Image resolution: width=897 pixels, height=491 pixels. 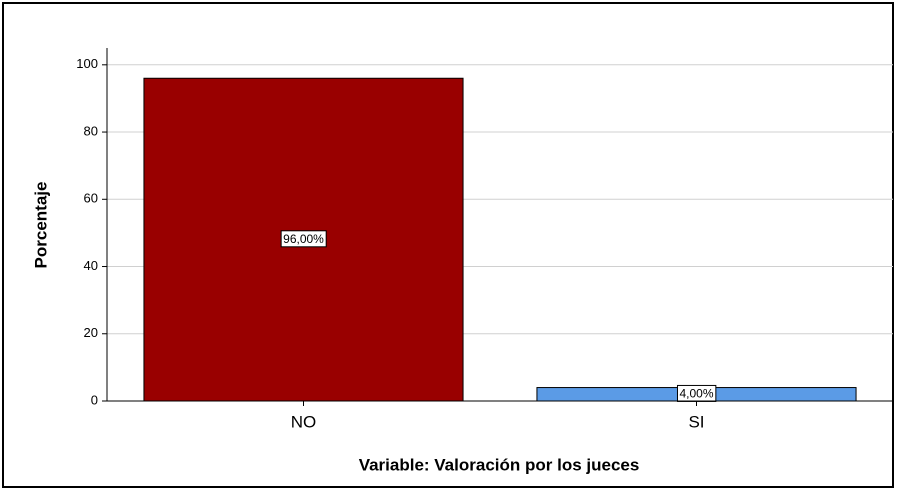 What do you see at coordinates (91, 130) in the screenshot?
I see `y-tick-label: 80` at bounding box center [91, 130].